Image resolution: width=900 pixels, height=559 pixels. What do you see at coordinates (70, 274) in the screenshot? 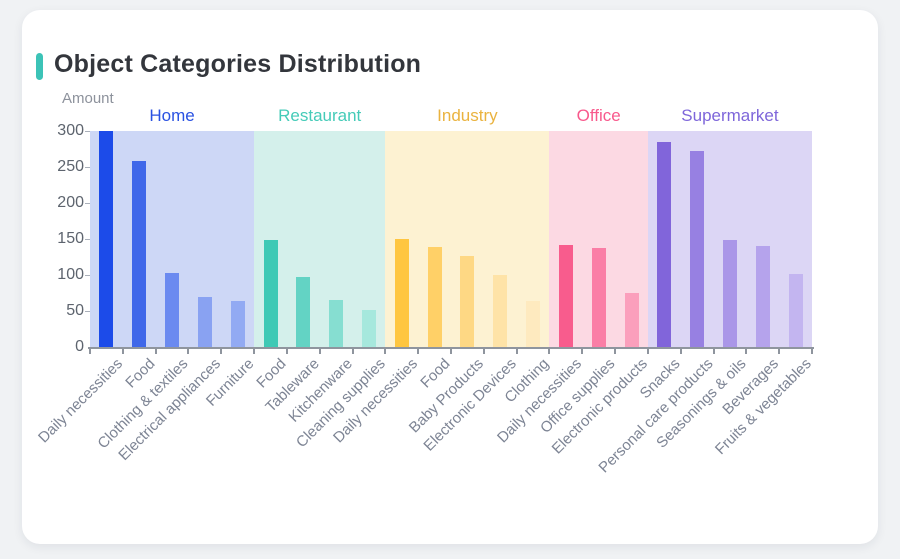
I see `y-tick-label: 100` at bounding box center [70, 274].